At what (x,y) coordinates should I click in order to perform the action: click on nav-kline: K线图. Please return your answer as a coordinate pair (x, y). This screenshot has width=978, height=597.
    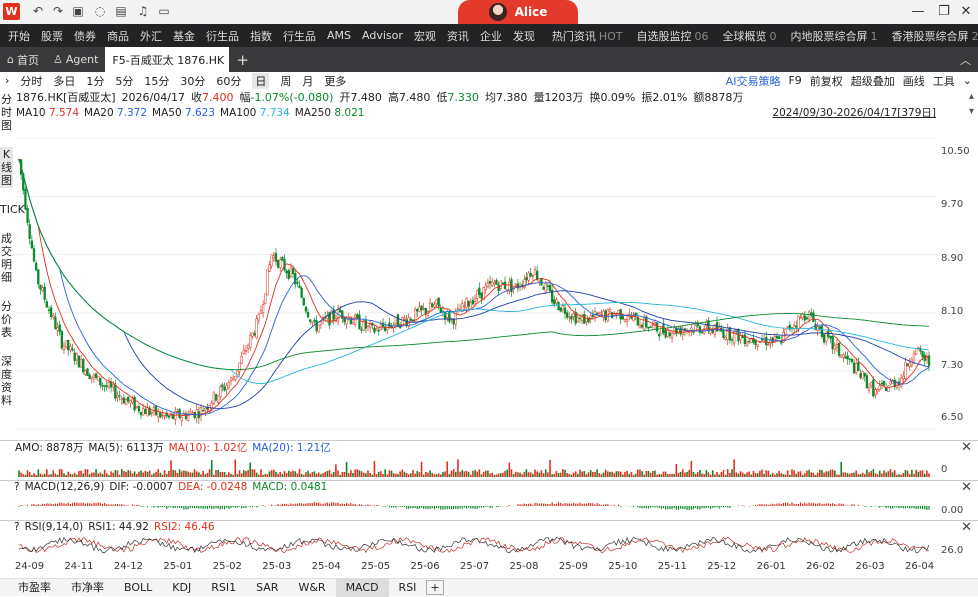
    Looking at the image, I should click on (6, 167).